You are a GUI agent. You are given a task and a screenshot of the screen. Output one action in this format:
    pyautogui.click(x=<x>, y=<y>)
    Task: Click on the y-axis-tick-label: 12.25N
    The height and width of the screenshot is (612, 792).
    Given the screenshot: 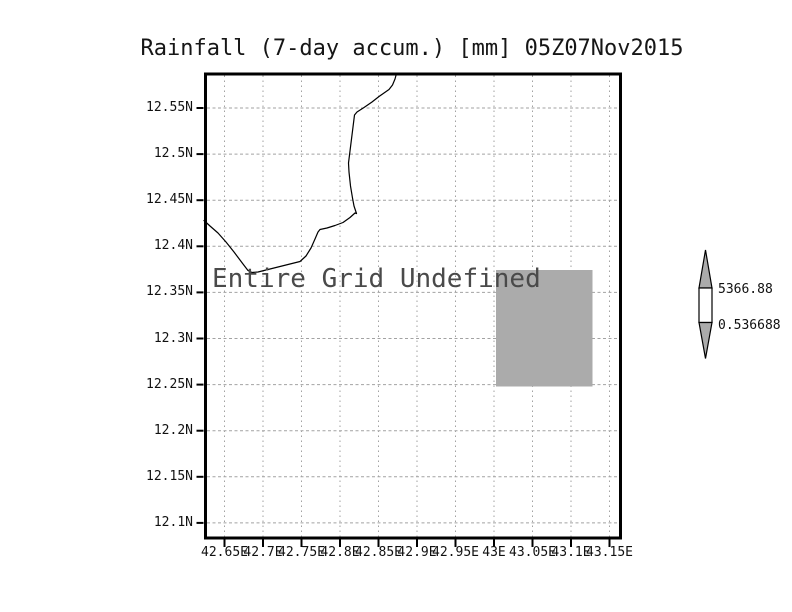 What is the action you would take?
    pyautogui.click(x=169, y=384)
    